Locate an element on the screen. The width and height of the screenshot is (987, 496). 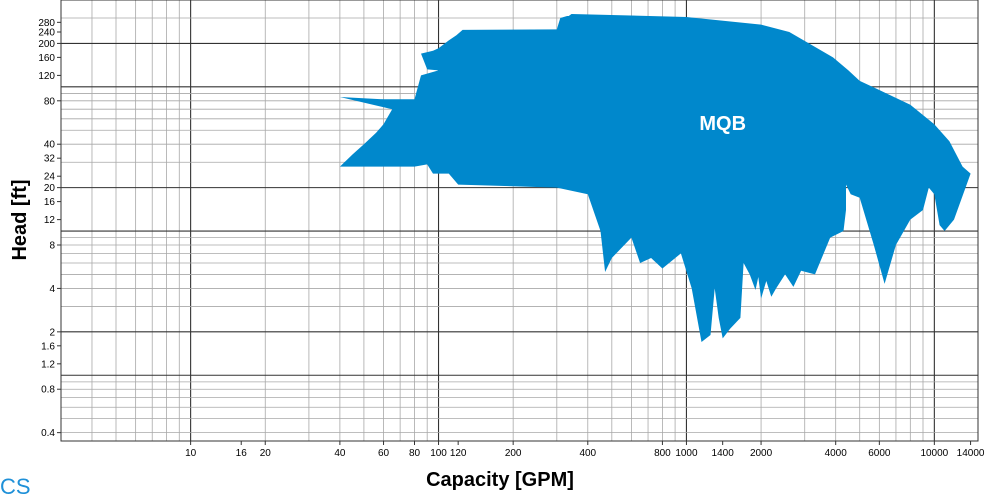
x-tick-label: 80 is located at coordinates (415, 453).